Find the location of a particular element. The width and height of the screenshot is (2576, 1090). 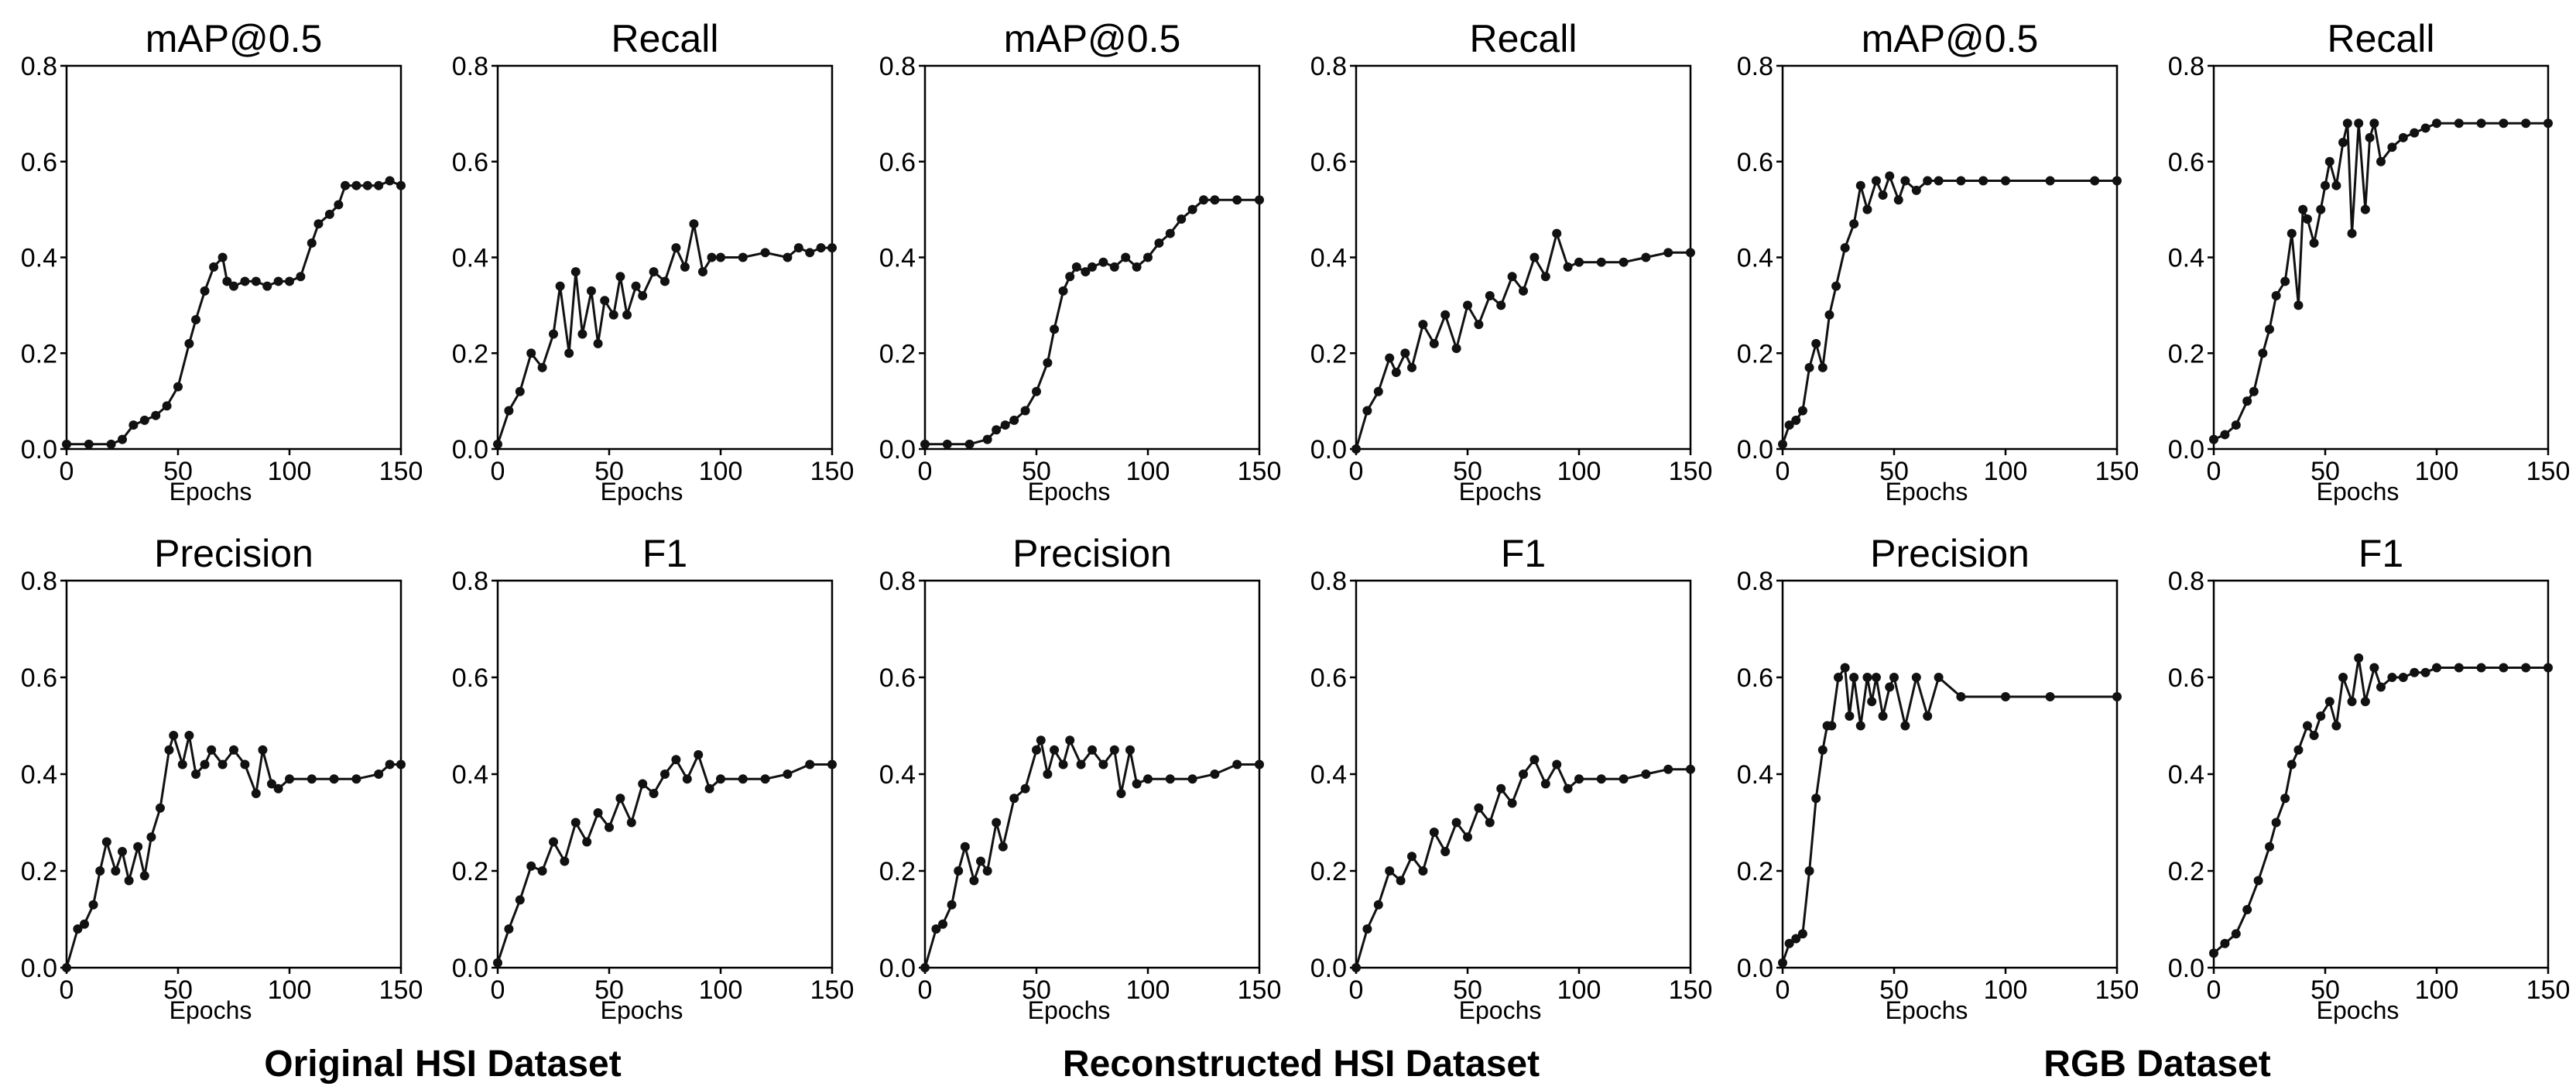

y-tick-label: 0.0 is located at coordinates (1328, 450).